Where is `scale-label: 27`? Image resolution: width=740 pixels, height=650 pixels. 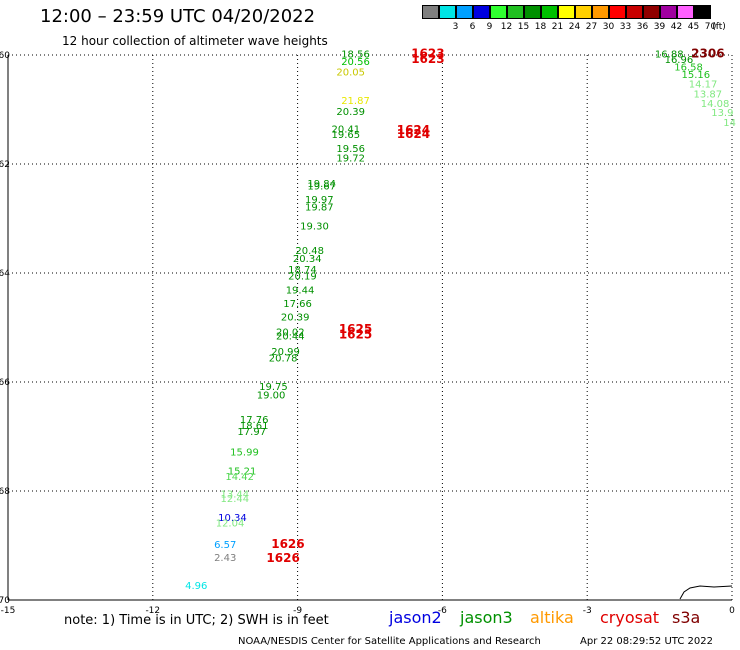 scale-label: 27 is located at coordinates (591, 27).